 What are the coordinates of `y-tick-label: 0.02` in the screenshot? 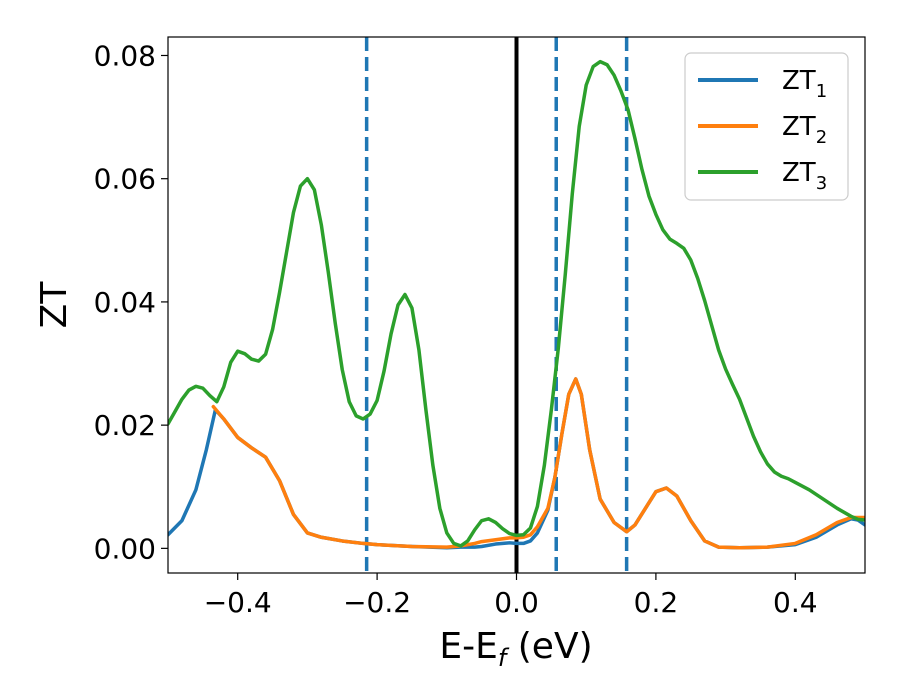 It's located at (125, 425).